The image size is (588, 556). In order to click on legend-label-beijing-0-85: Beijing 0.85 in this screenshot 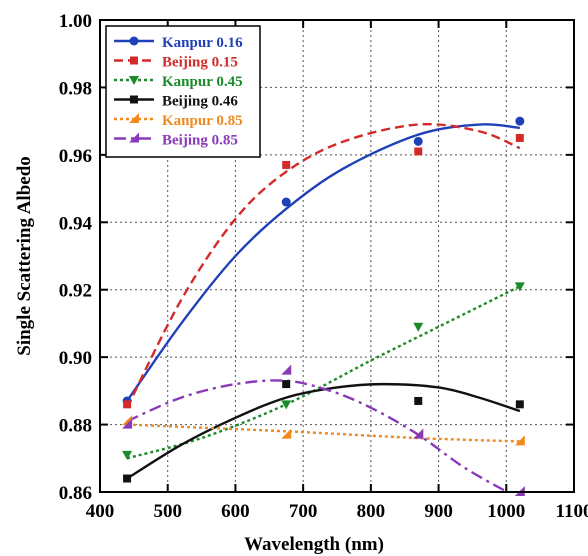, I will do `click(200, 141)`.